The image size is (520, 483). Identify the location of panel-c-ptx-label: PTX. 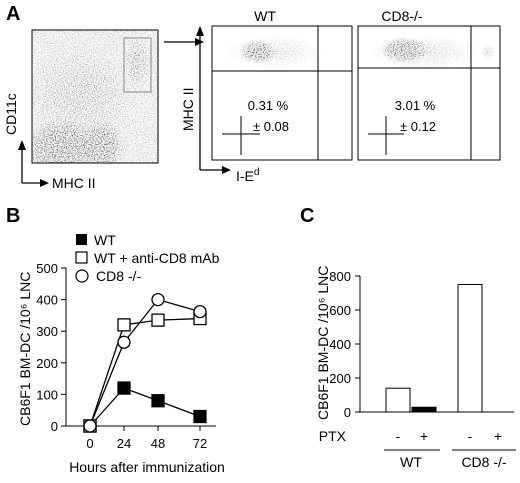
(333, 436).